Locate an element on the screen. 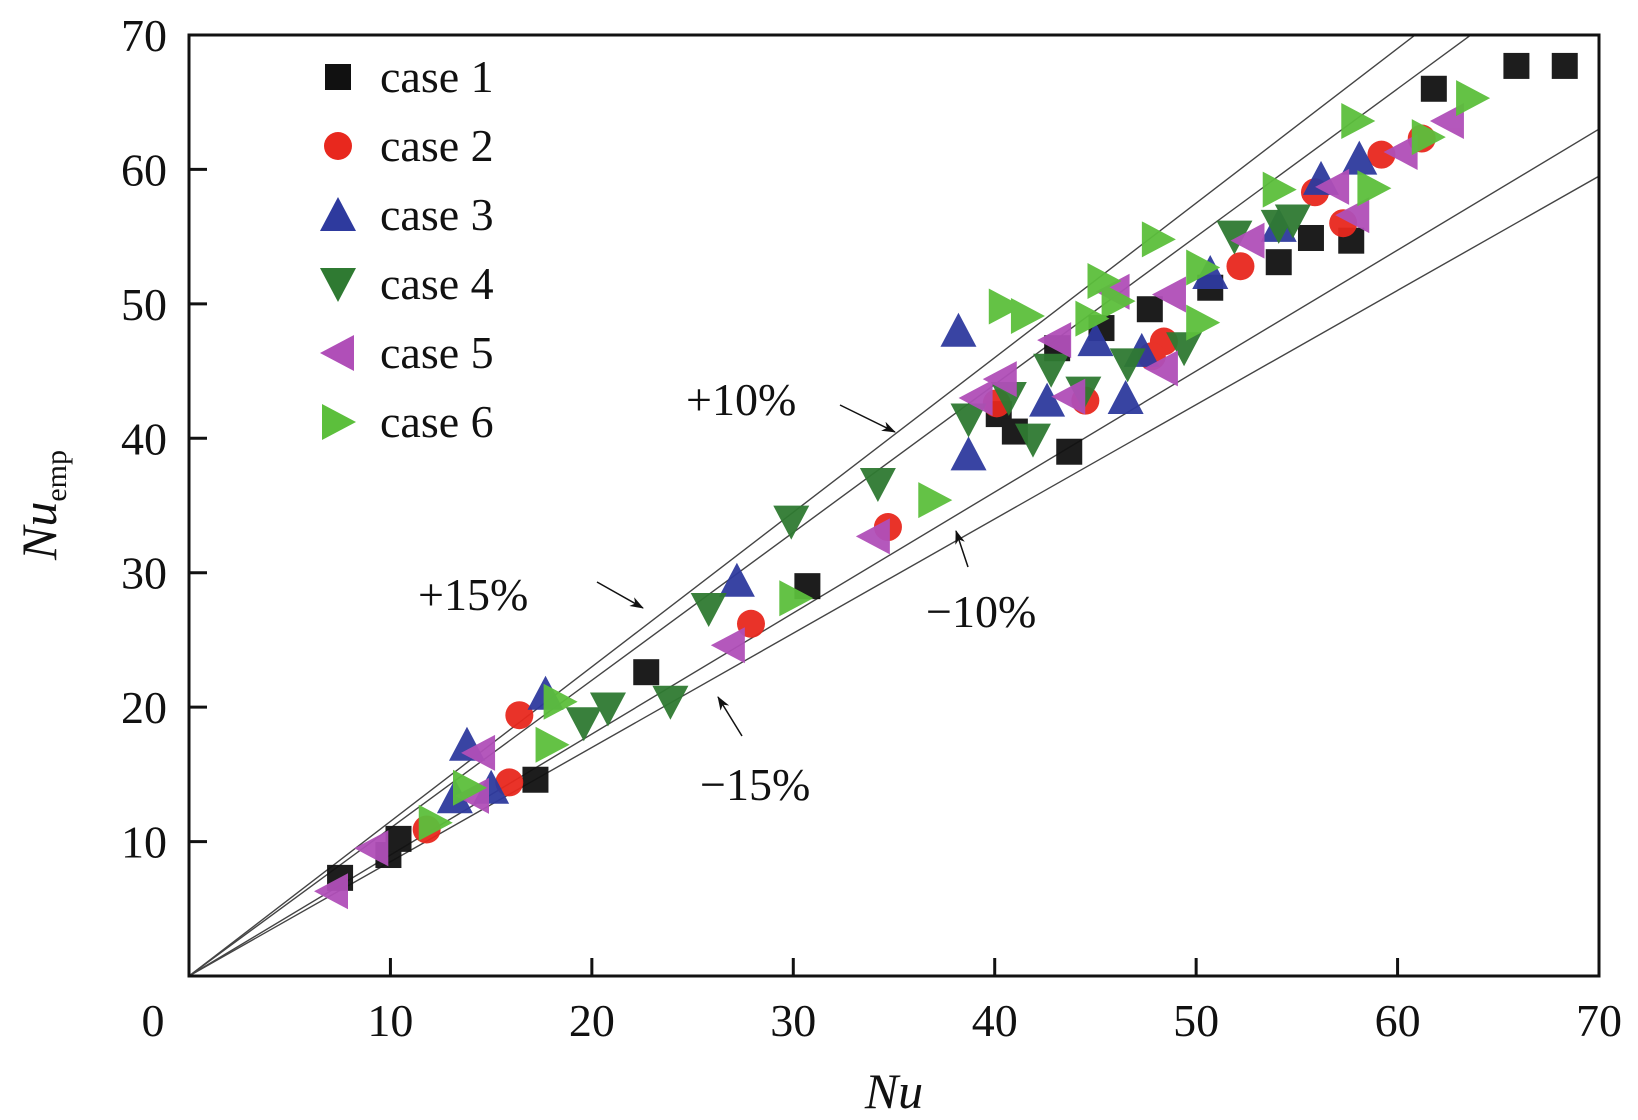 This screenshot has width=1638, height=1120. y-tick-label: 20 is located at coordinates (144, 707).